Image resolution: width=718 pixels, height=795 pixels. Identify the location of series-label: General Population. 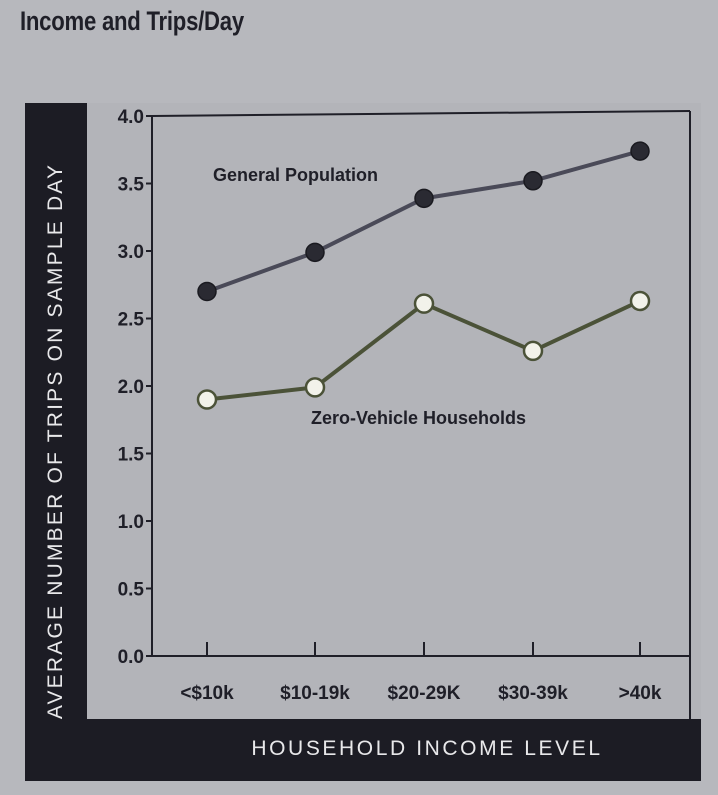
(295, 175).